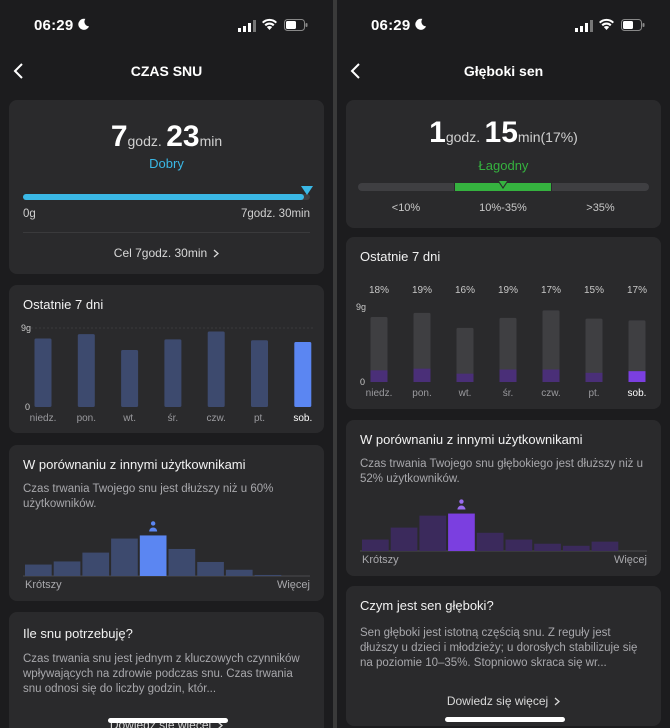 The width and height of the screenshot is (670, 728). Describe the element at coordinates (503, 72) in the screenshot. I see `nav-bar: Głęboki sen` at that location.